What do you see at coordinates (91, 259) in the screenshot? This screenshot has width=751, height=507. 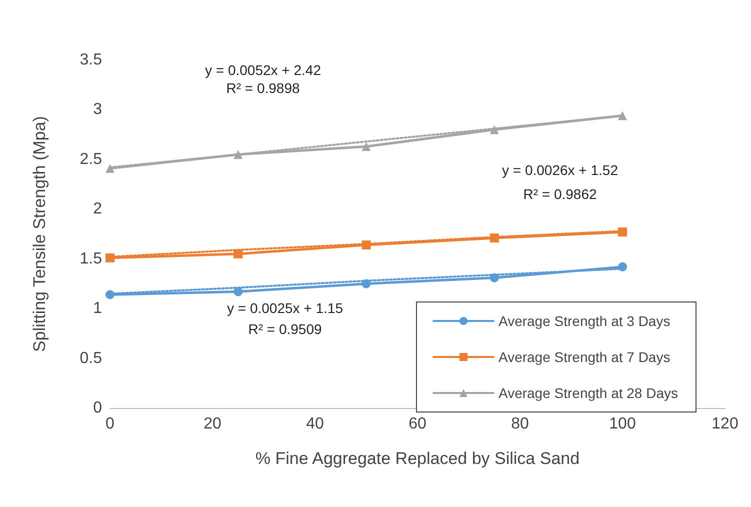 I see `y-tick-label: 1.5` at bounding box center [91, 259].